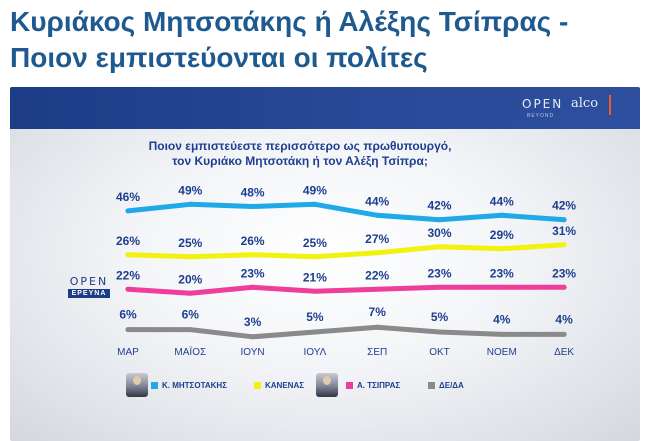  Describe the element at coordinates (585, 103) in the screenshot. I see `alco-logo: alco` at that location.